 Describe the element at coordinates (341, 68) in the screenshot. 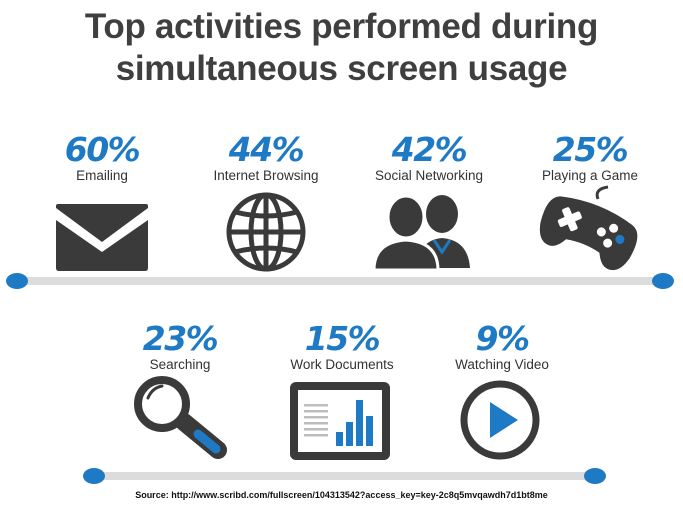

I see `title-line-2: simultaneous screen usage` at that location.